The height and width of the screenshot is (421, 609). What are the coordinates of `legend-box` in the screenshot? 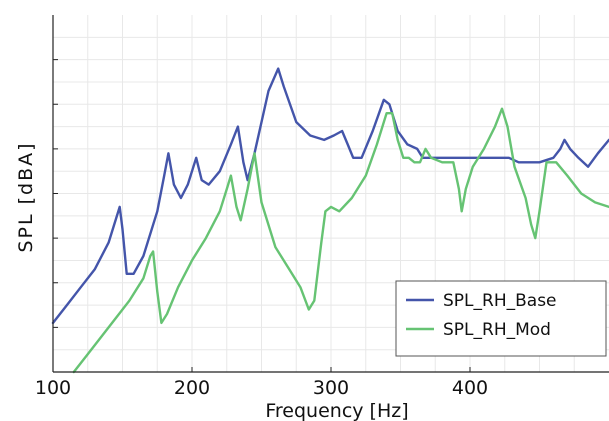 It's located at (501, 318).